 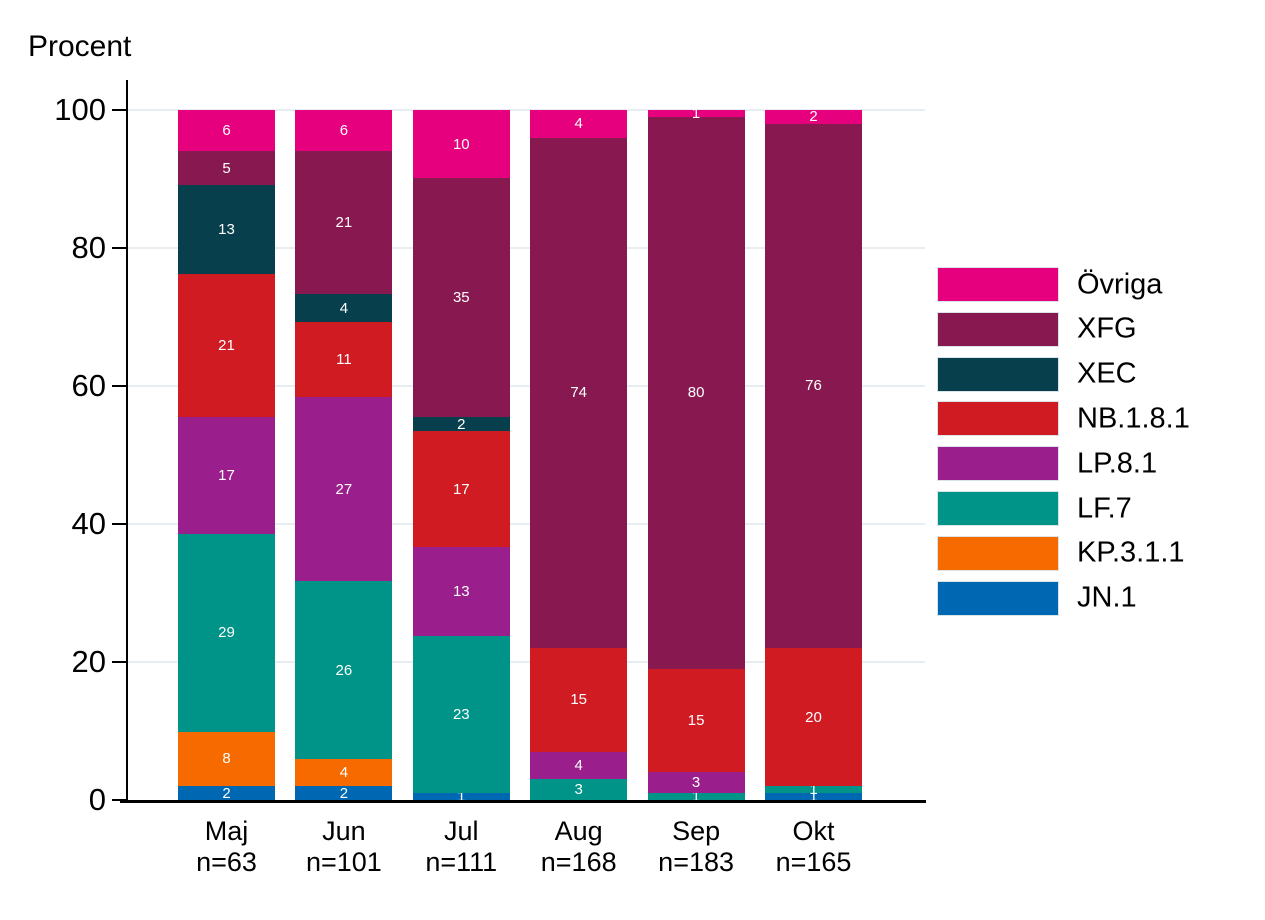 I want to click on month-label: Sep, so click(x=696, y=831).